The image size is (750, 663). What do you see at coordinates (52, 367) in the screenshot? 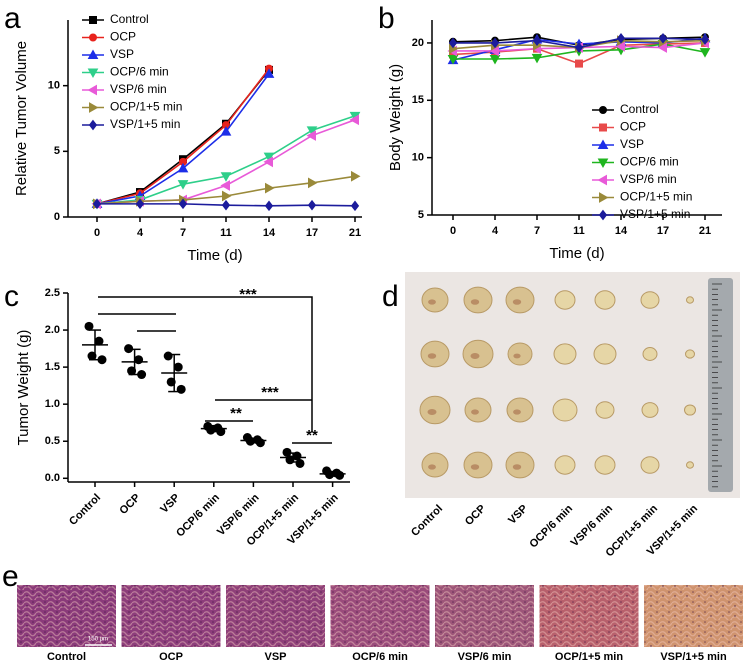
I see `y-tick-label: 1.5` at bounding box center [52, 367].